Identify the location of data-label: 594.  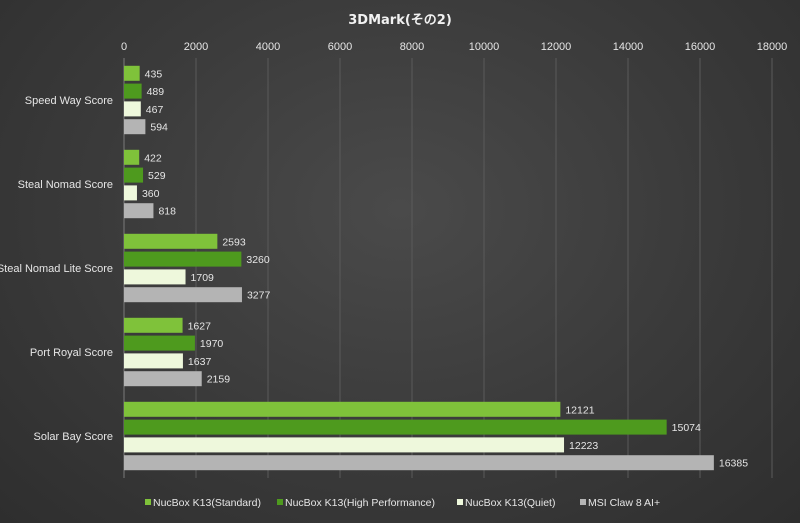
(159, 128).